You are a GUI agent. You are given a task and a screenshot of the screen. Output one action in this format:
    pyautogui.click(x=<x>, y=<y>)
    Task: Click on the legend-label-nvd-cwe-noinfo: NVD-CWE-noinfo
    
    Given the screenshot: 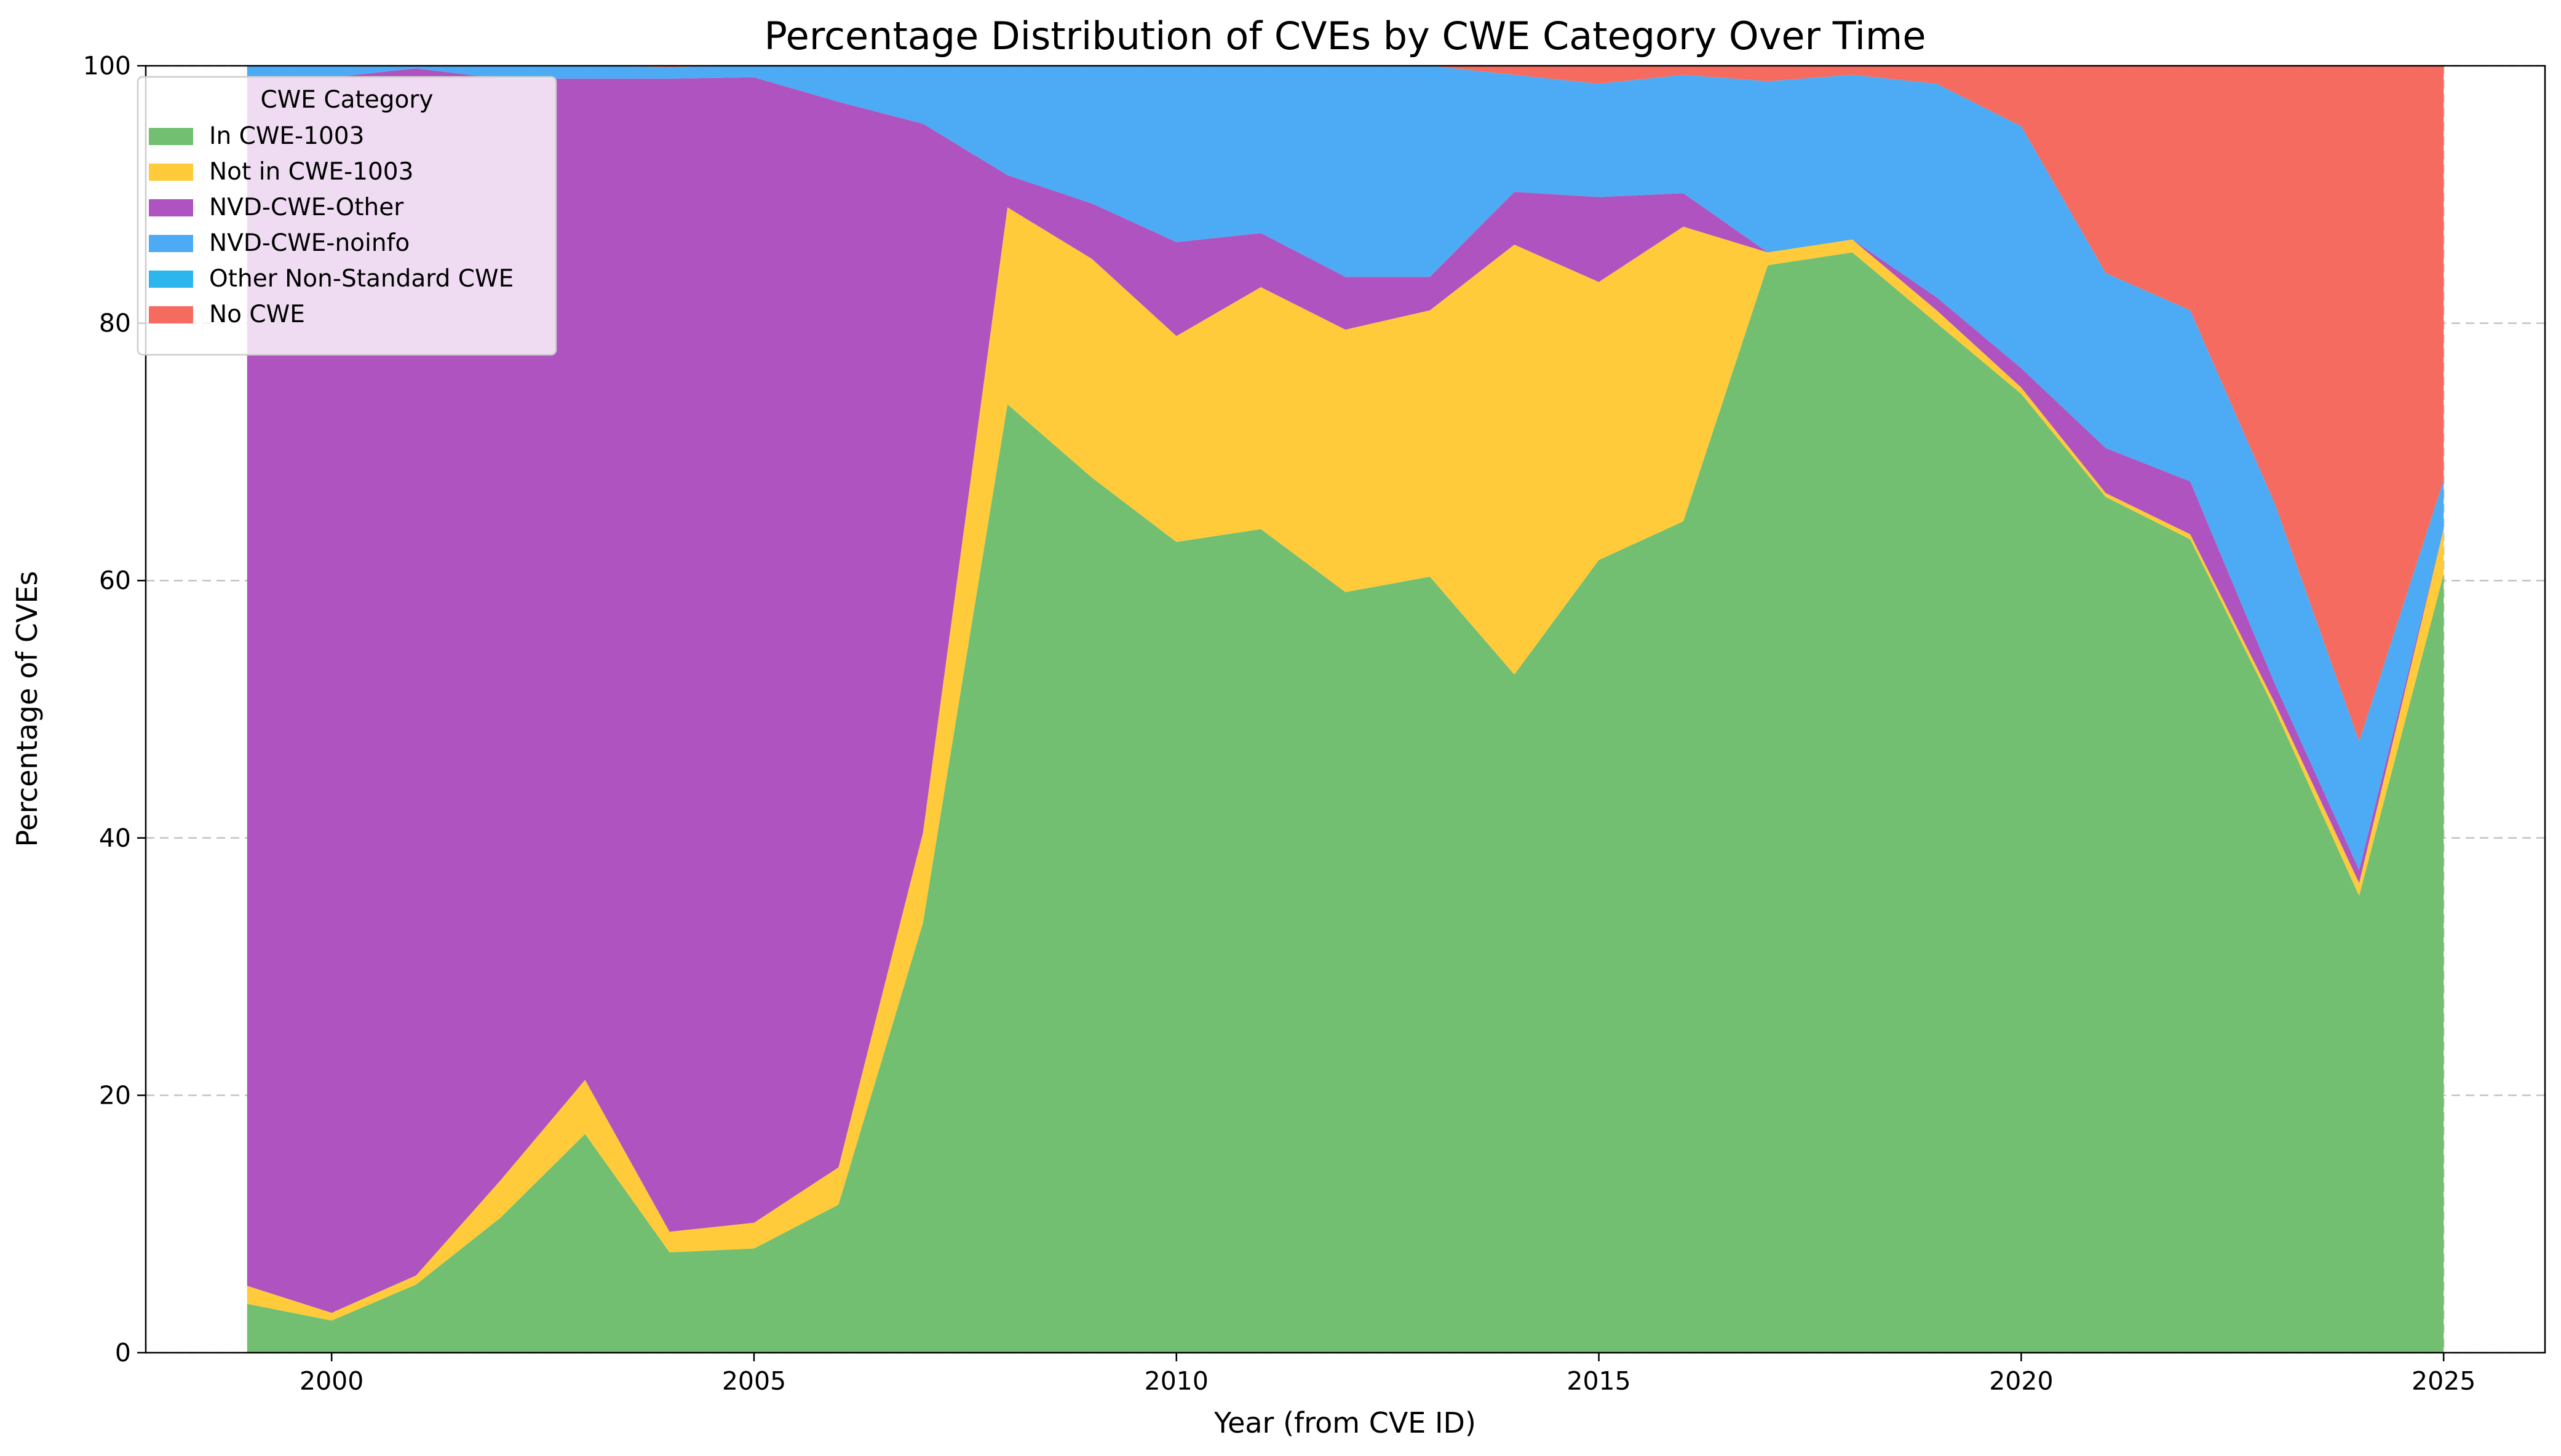 What is the action you would take?
    pyautogui.click(x=309, y=243)
    